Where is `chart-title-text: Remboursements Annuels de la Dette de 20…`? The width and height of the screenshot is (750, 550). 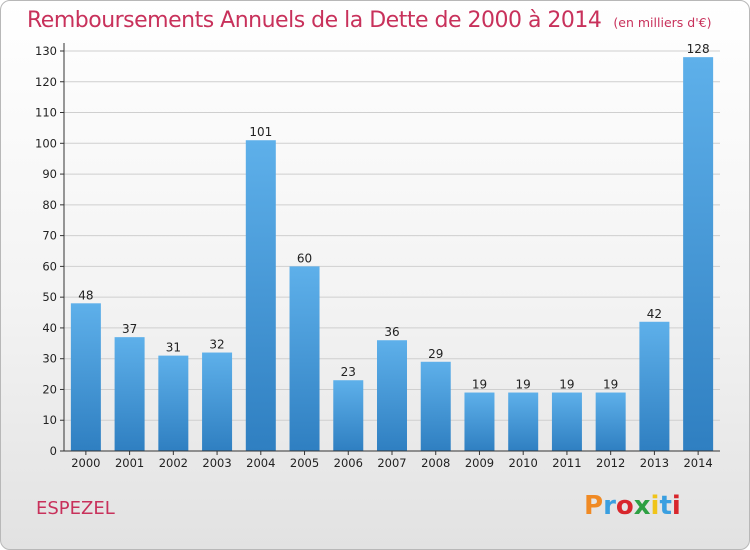 chart-title-text: Remboursements Annuels de la Dette de 20… is located at coordinates (314, 20).